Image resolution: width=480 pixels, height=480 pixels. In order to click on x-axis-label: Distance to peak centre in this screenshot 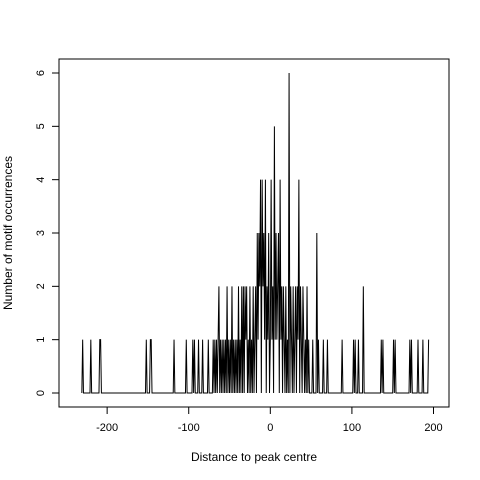, I will do `click(254, 457)`.